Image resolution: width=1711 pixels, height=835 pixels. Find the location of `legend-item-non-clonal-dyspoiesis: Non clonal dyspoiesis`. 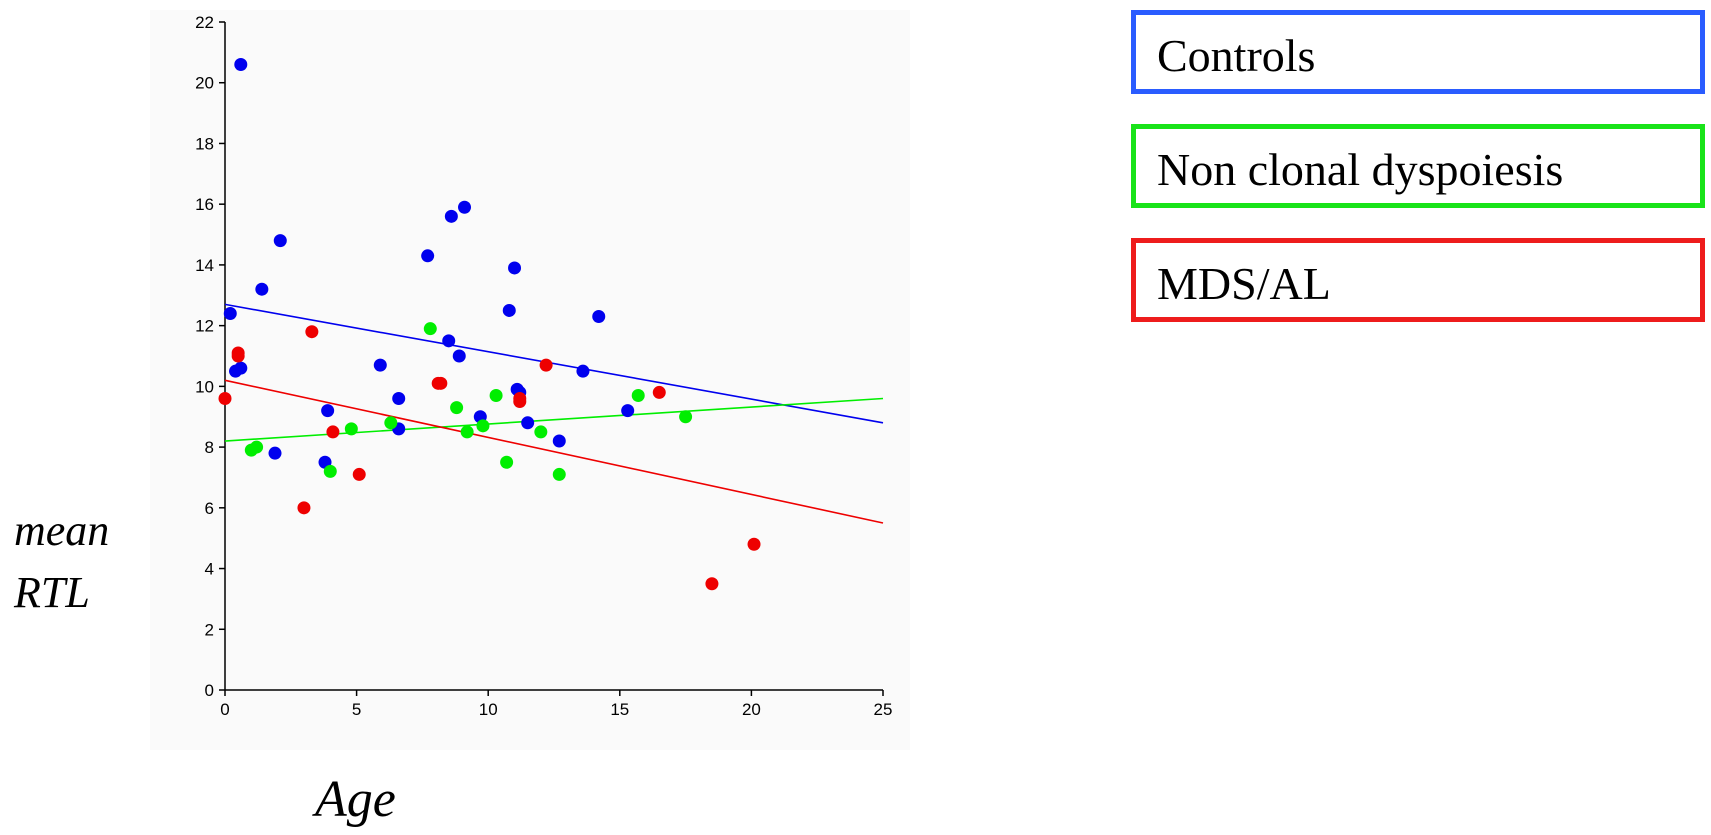

legend-item-non-clonal-dyspoiesis: Non clonal dyspoiesis is located at coordinates (1418, 166).